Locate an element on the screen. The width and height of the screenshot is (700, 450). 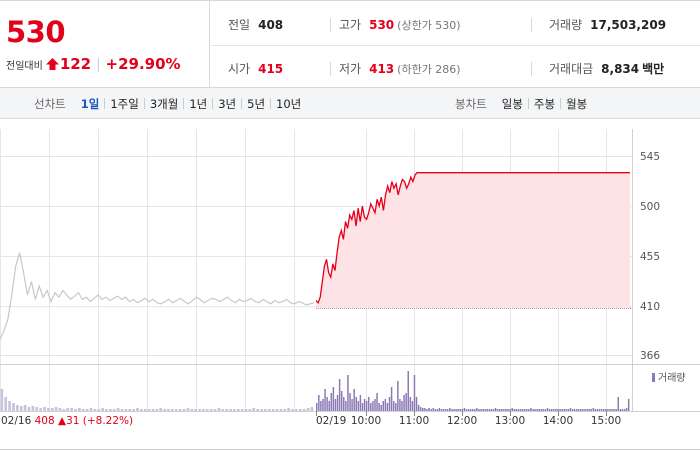
tab-candle-period-0: 일봉 is located at coordinates (512, 103).